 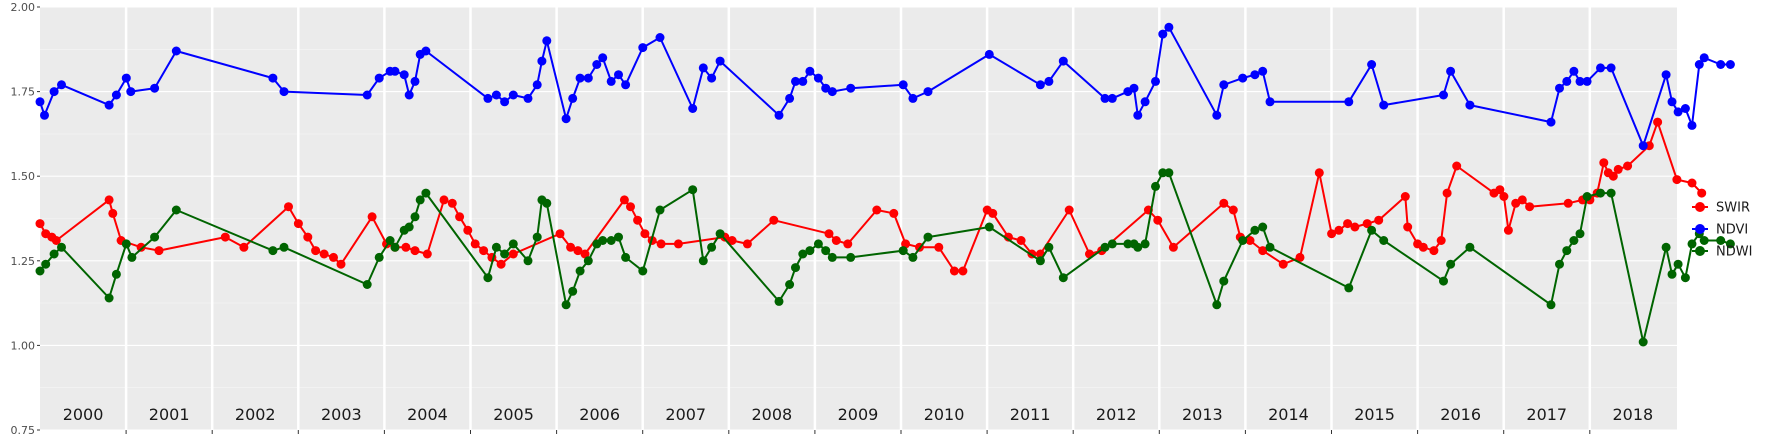 I want to click on year-label: 2012, so click(x=1116, y=414).